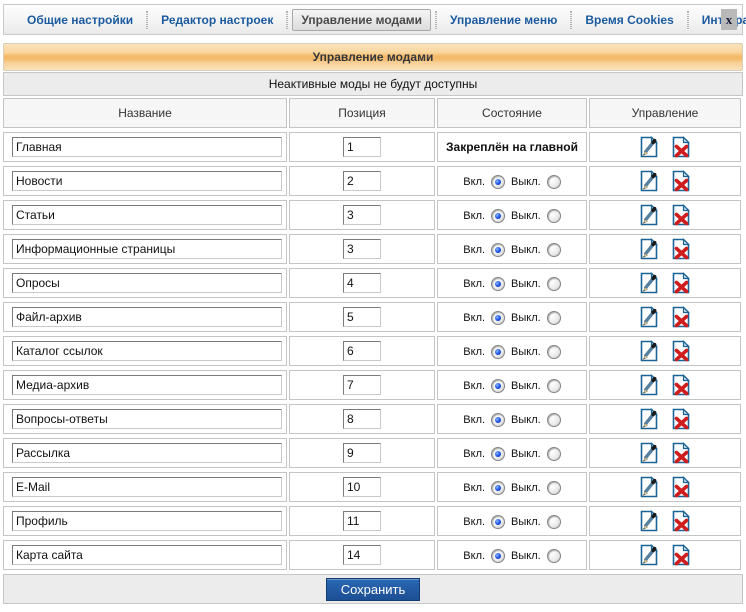 This screenshot has width=746, height=612. What do you see at coordinates (217, 19) in the screenshot?
I see `tab-settings-editor: Редактор настроек` at bounding box center [217, 19].